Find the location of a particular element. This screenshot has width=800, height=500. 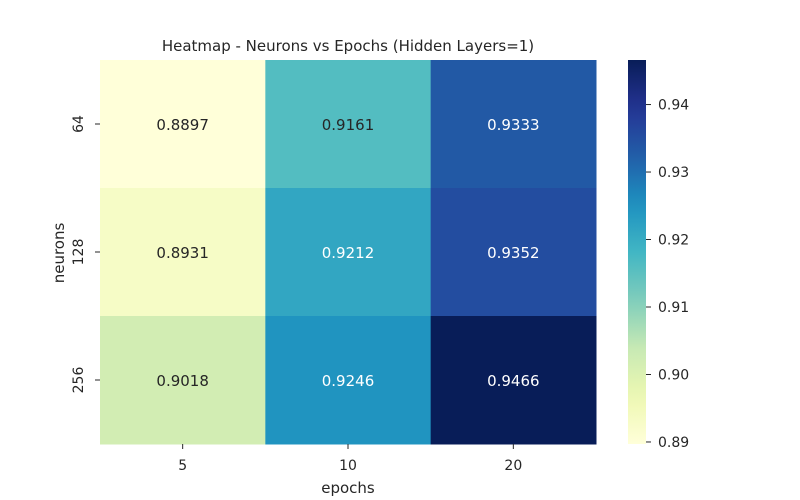

y-tick-label: 128 is located at coordinates (79, 252).